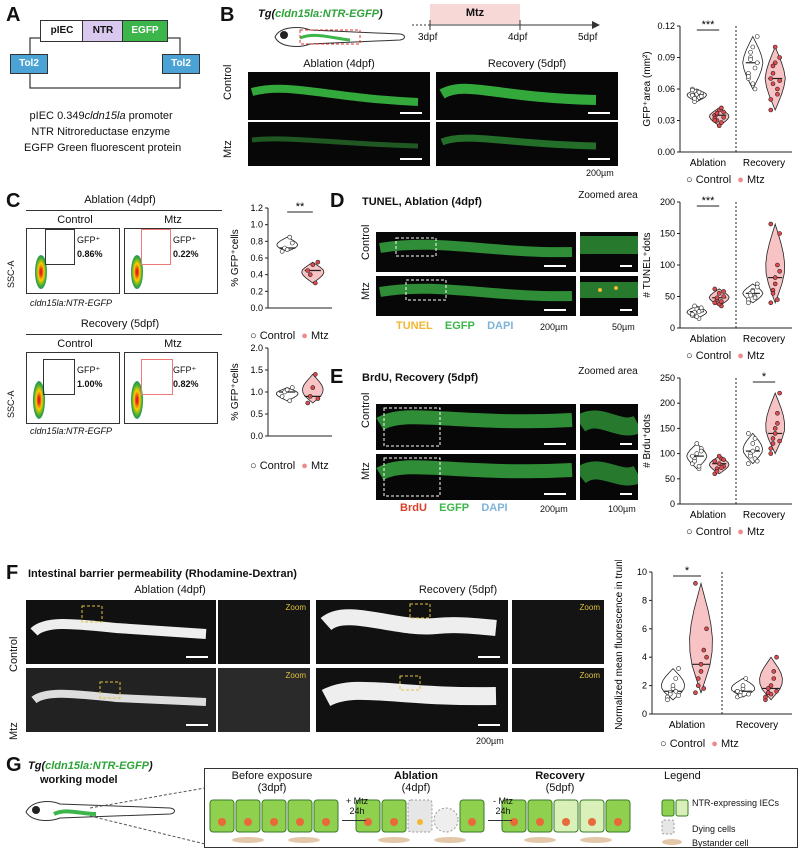  What do you see at coordinates (714, 829) in the screenshot?
I see `g-legend-dying: Dying cells` at bounding box center [714, 829].